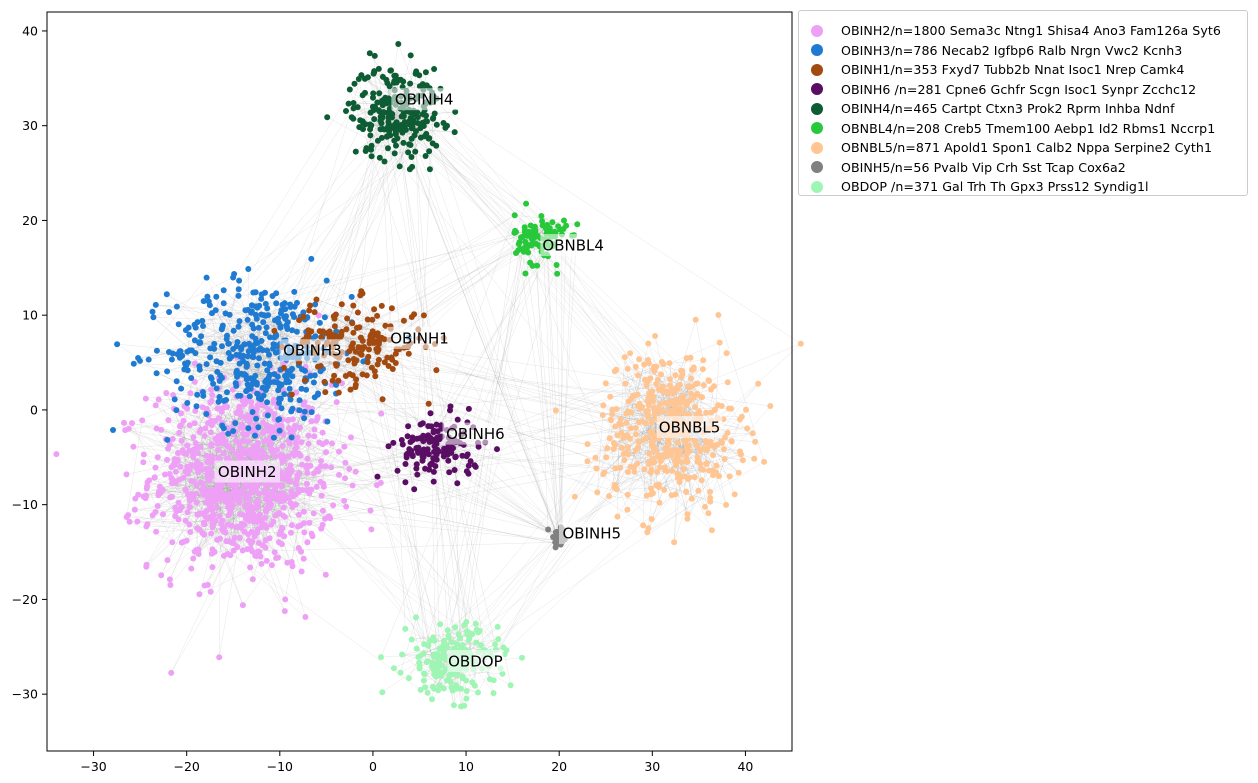 Image resolution: width=1258 pixels, height=783 pixels. What do you see at coordinates (25, 694) in the screenshot?
I see `y-tick-label: −30` at bounding box center [25, 694].